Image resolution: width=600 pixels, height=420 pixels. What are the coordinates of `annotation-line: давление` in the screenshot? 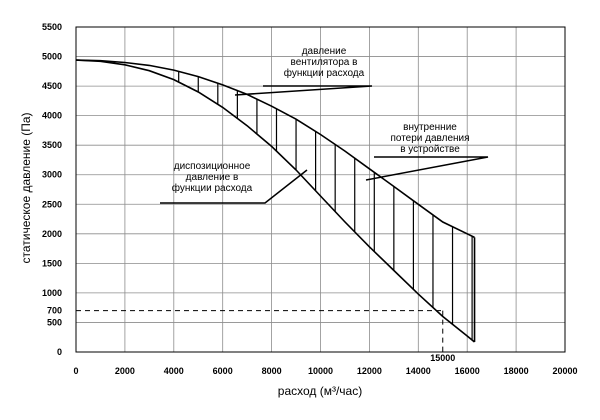 It's located at (324, 51).